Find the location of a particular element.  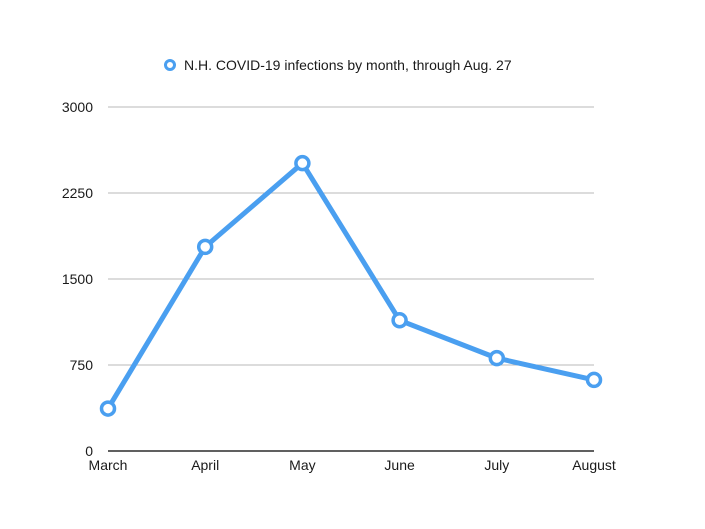

x-tick-label: June is located at coordinates (399, 465).